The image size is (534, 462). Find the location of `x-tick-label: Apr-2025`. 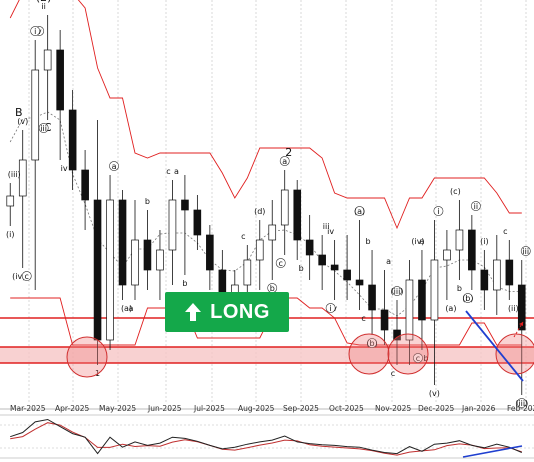

x-tick-label: Apr-2025 is located at coordinates (72, 408).